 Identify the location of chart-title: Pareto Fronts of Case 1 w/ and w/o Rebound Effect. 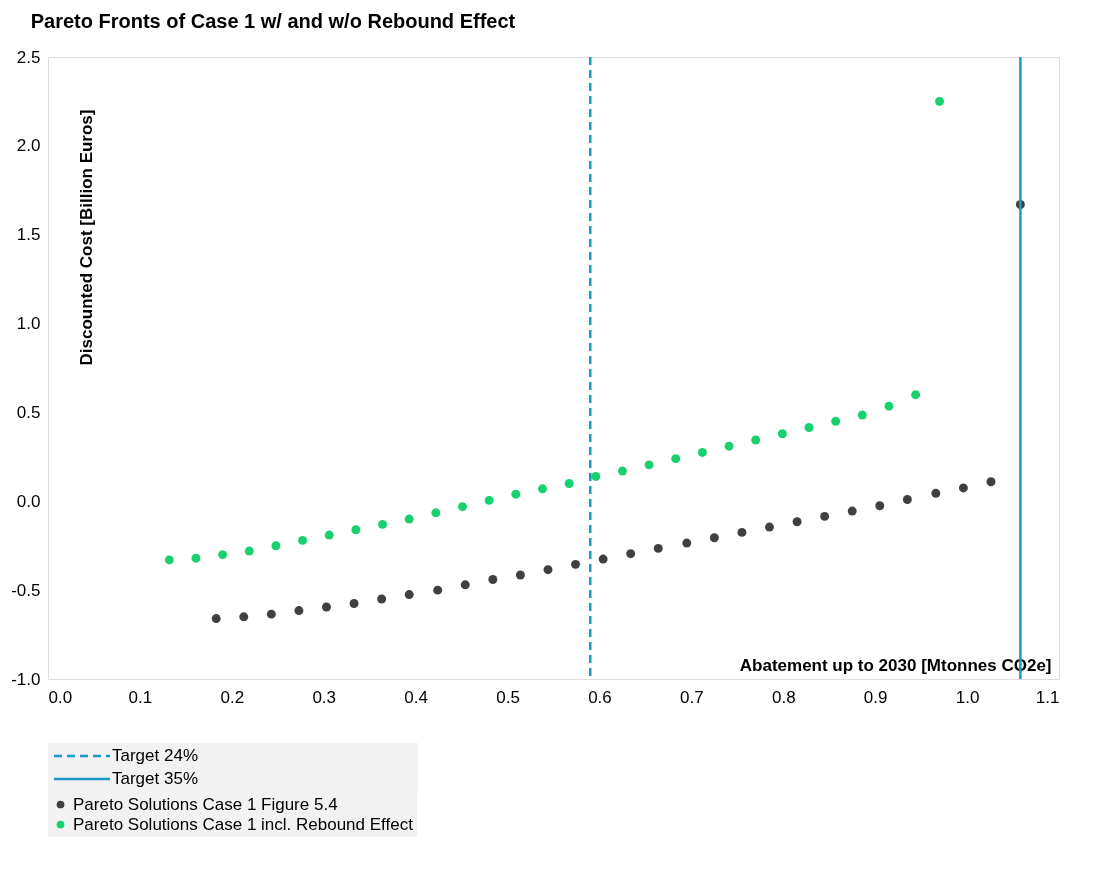
(273, 21).